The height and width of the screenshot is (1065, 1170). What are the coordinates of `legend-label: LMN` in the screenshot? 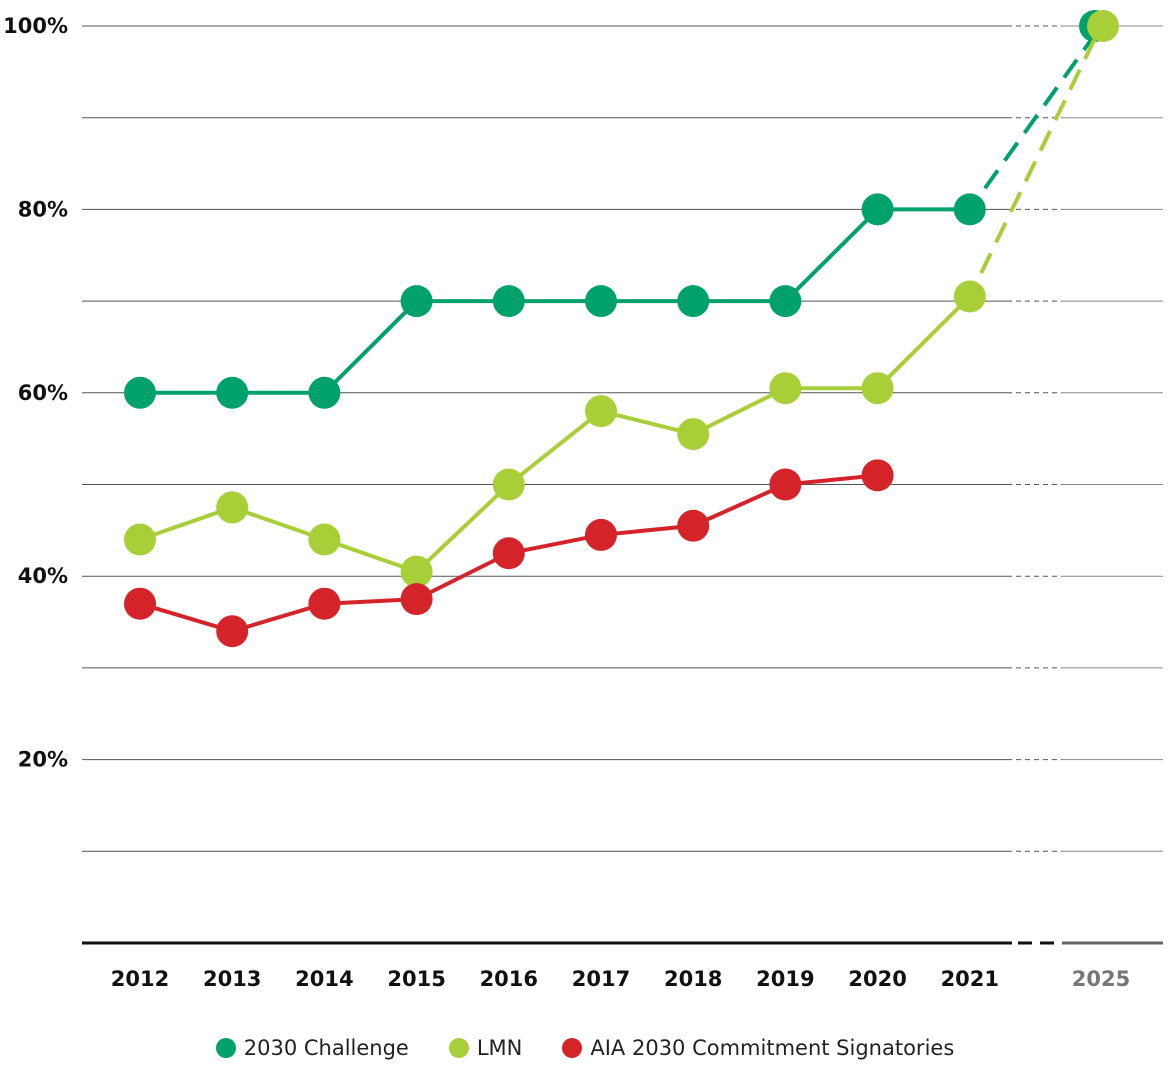 It's located at (499, 1048).